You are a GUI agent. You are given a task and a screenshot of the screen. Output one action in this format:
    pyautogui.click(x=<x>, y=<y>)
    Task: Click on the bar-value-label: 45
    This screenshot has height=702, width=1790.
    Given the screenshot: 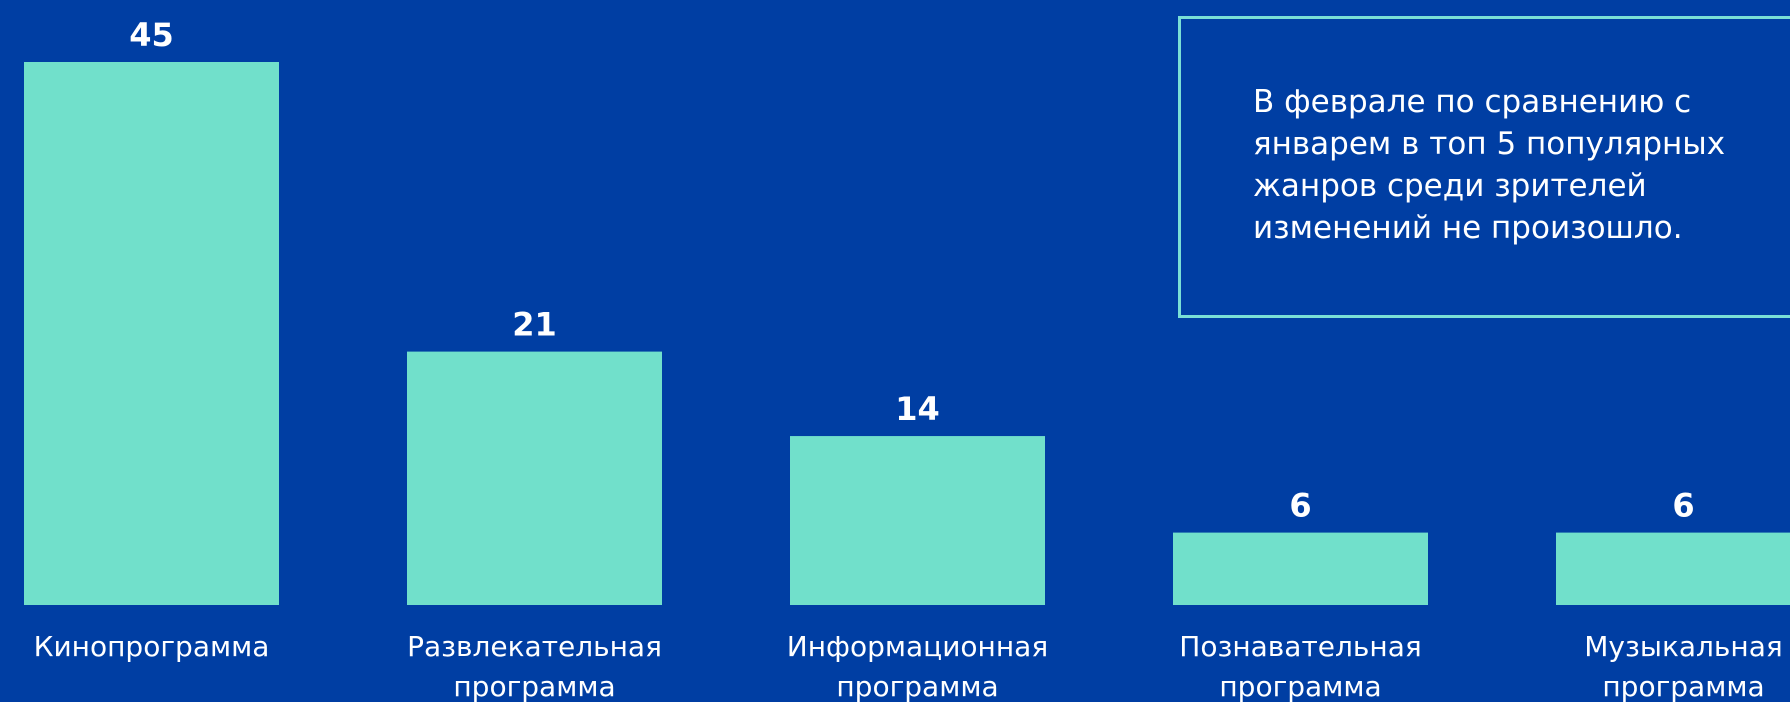 What is the action you would take?
    pyautogui.click(x=151, y=35)
    